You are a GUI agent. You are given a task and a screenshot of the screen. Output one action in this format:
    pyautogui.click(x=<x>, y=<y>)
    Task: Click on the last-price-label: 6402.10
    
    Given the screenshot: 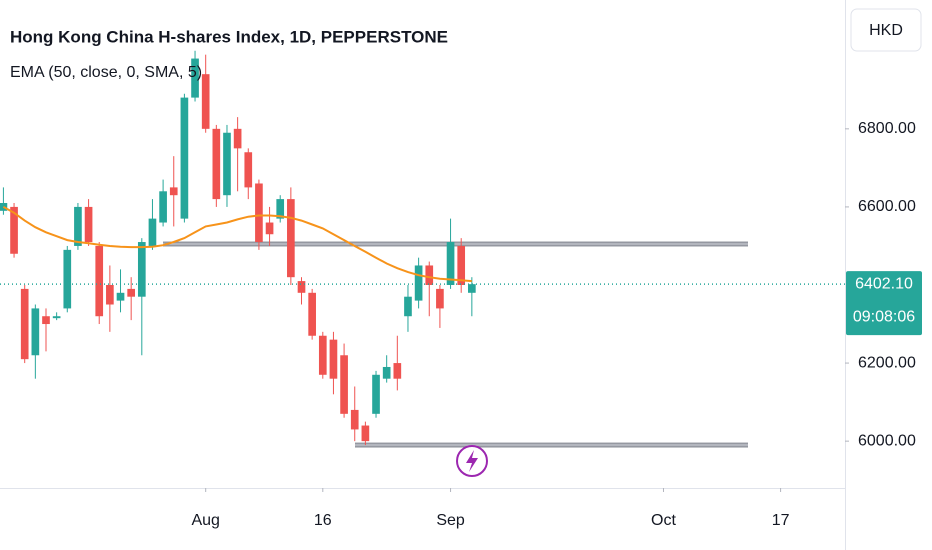 What is the action you would take?
    pyautogui.click(x=884, y=283)
    